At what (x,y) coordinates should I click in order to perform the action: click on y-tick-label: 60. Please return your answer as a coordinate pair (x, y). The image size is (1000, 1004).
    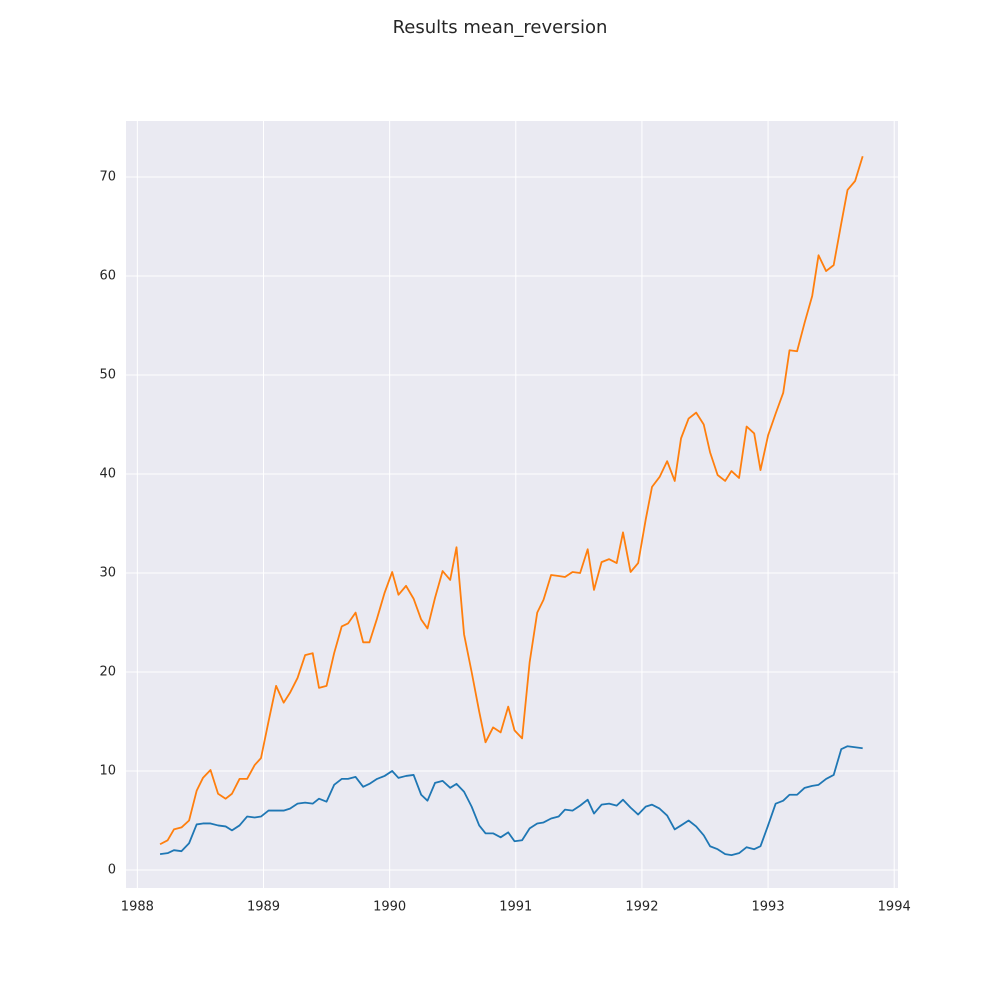
    Looking at the image, I should click on (107, 276).